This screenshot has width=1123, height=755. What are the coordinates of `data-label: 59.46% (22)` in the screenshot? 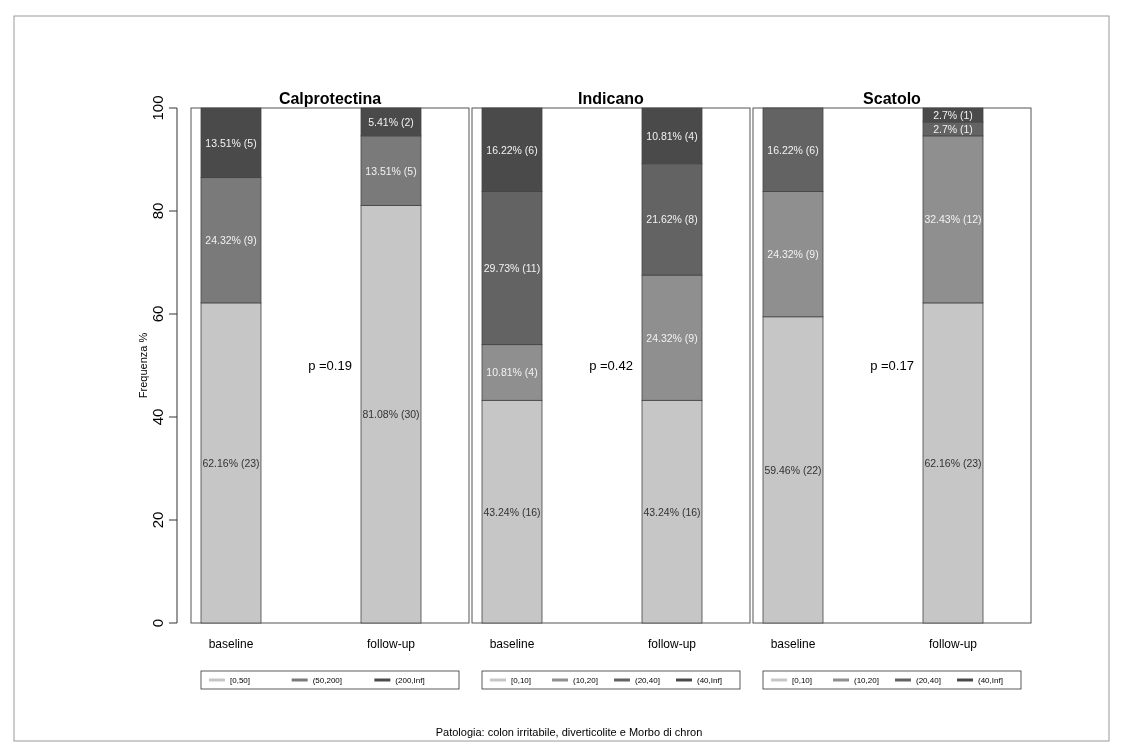 It's located at (793, 469).